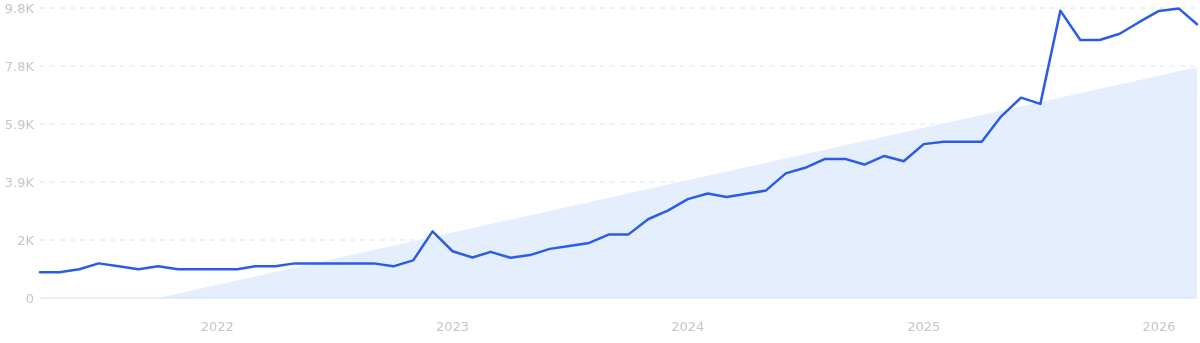 Image resolution: width=1200 pixels, height=343 pixels. I want to click on x-tick-label: 2023, so click(452, 326).